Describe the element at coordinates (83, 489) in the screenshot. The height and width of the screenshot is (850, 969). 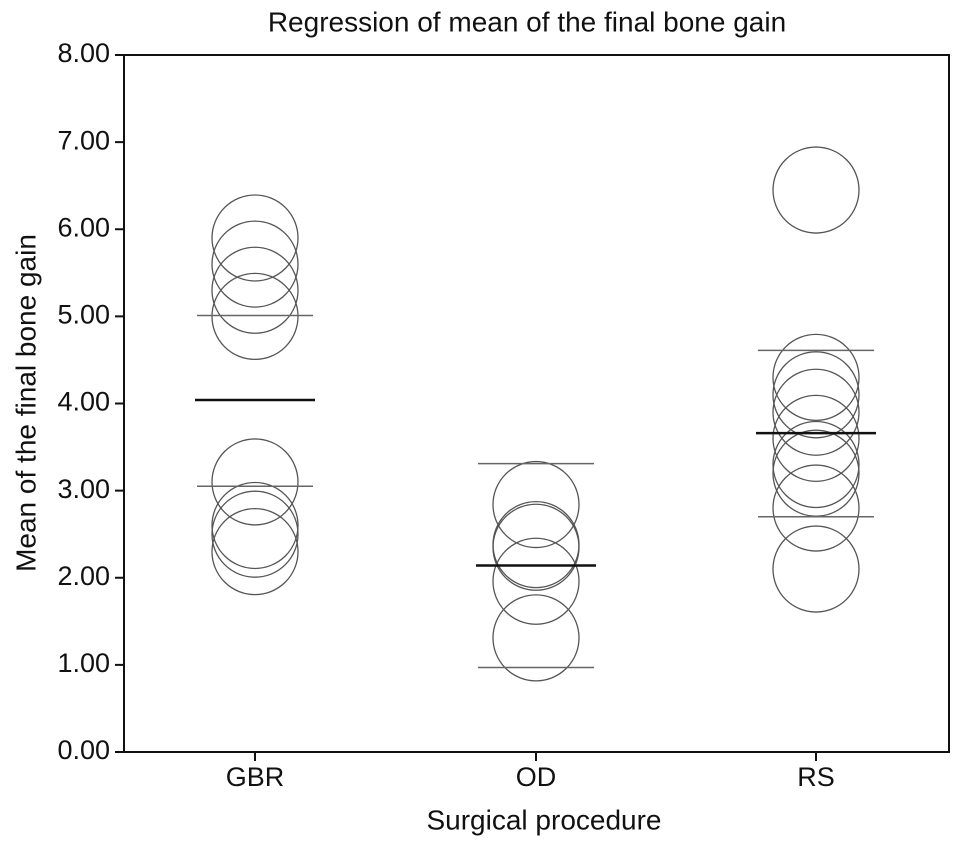
I see `y-tick-label: 3.00` at that location.